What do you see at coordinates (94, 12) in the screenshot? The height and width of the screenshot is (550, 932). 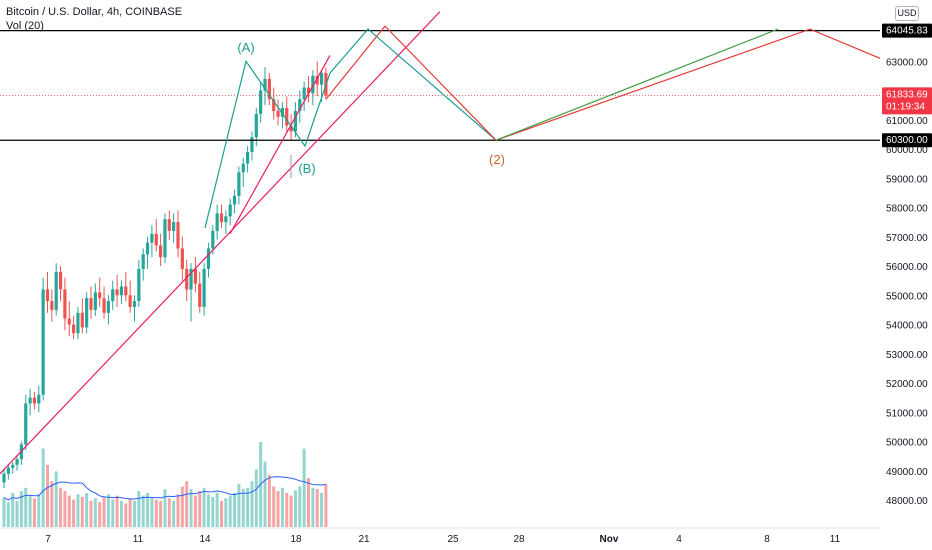 I see `symbol-title: Bitcoin / U.S. Dollar, 4h, COINBASE` at bounding box center [94, 12].